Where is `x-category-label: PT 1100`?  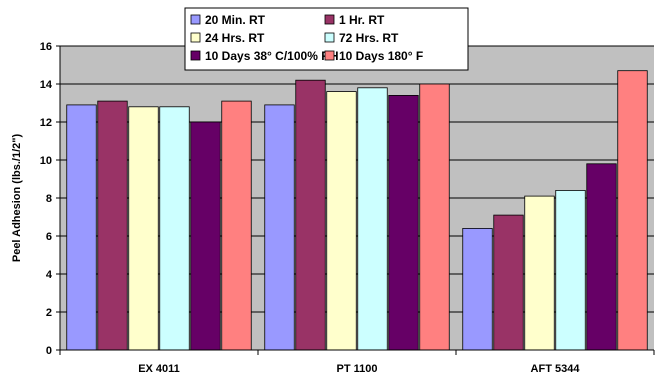
x-category-label: PT 1100 is located at coordinates (357, 369).